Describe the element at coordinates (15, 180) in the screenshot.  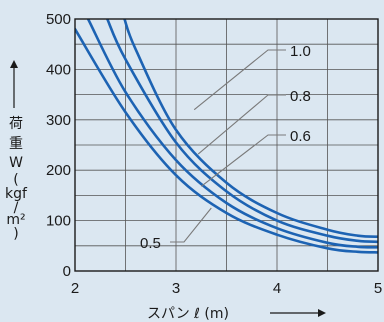
I see `y-axis-title-char: (` at that location.